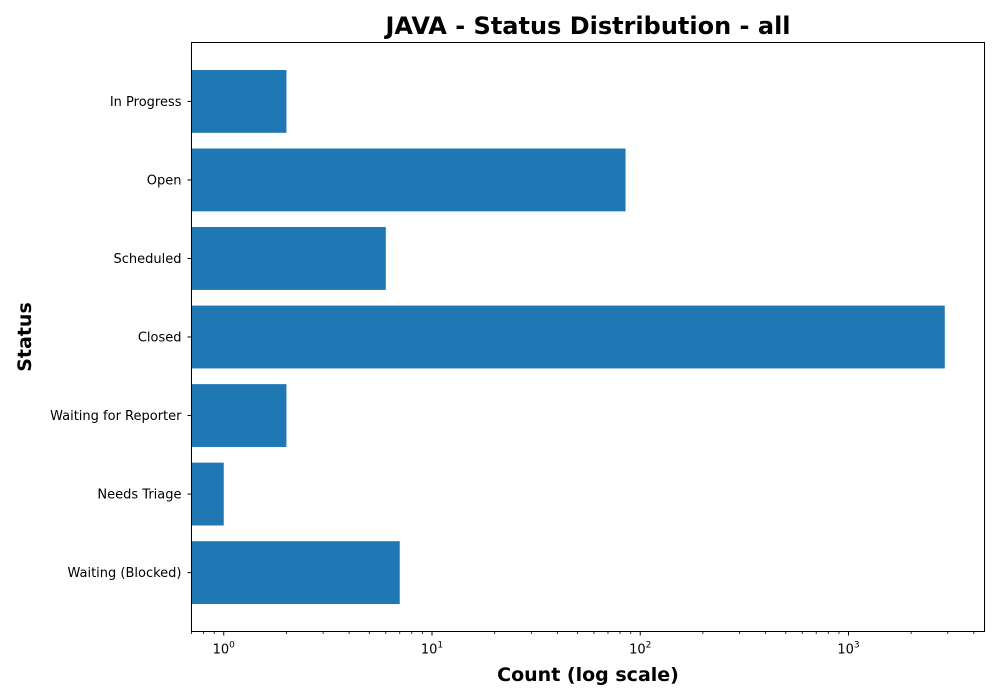 The height and width of the screenshot is (700, 1000). What do you see at coordinates (640, 649) in the screenshot?
I see `x-tick-label: 10²` at bounding box center [640, 649].